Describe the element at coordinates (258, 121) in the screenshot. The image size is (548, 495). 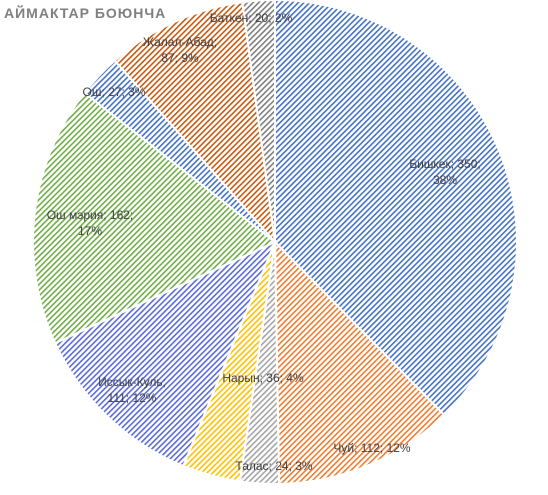
I see `pie-slice-баткен` at that location.